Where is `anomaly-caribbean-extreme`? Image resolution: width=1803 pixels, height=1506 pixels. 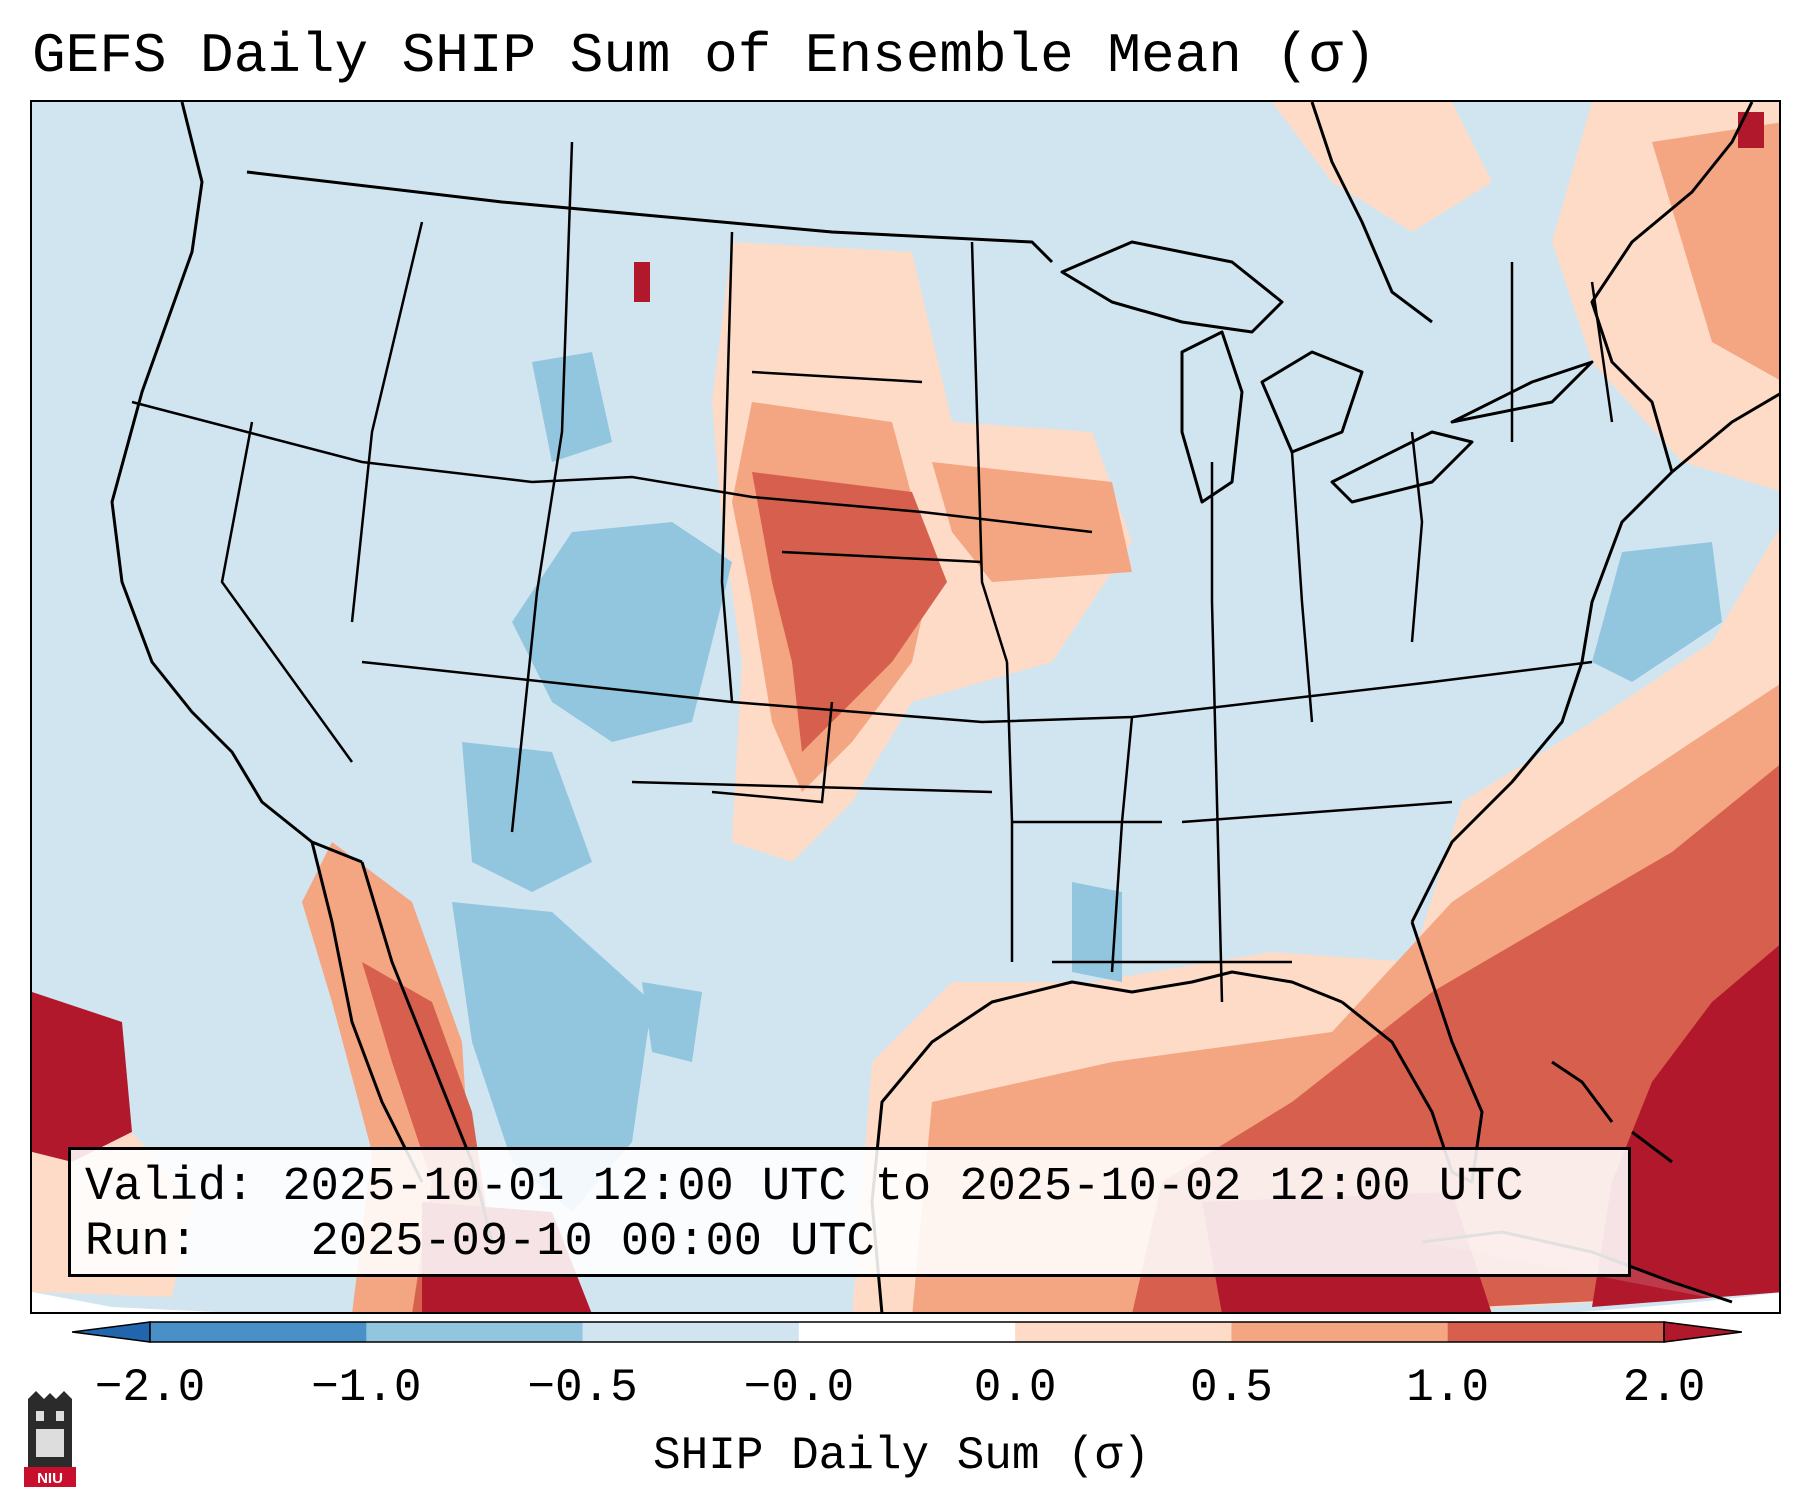 anomaly-caribbean-extreme is located at coordinates (1685, 1126).